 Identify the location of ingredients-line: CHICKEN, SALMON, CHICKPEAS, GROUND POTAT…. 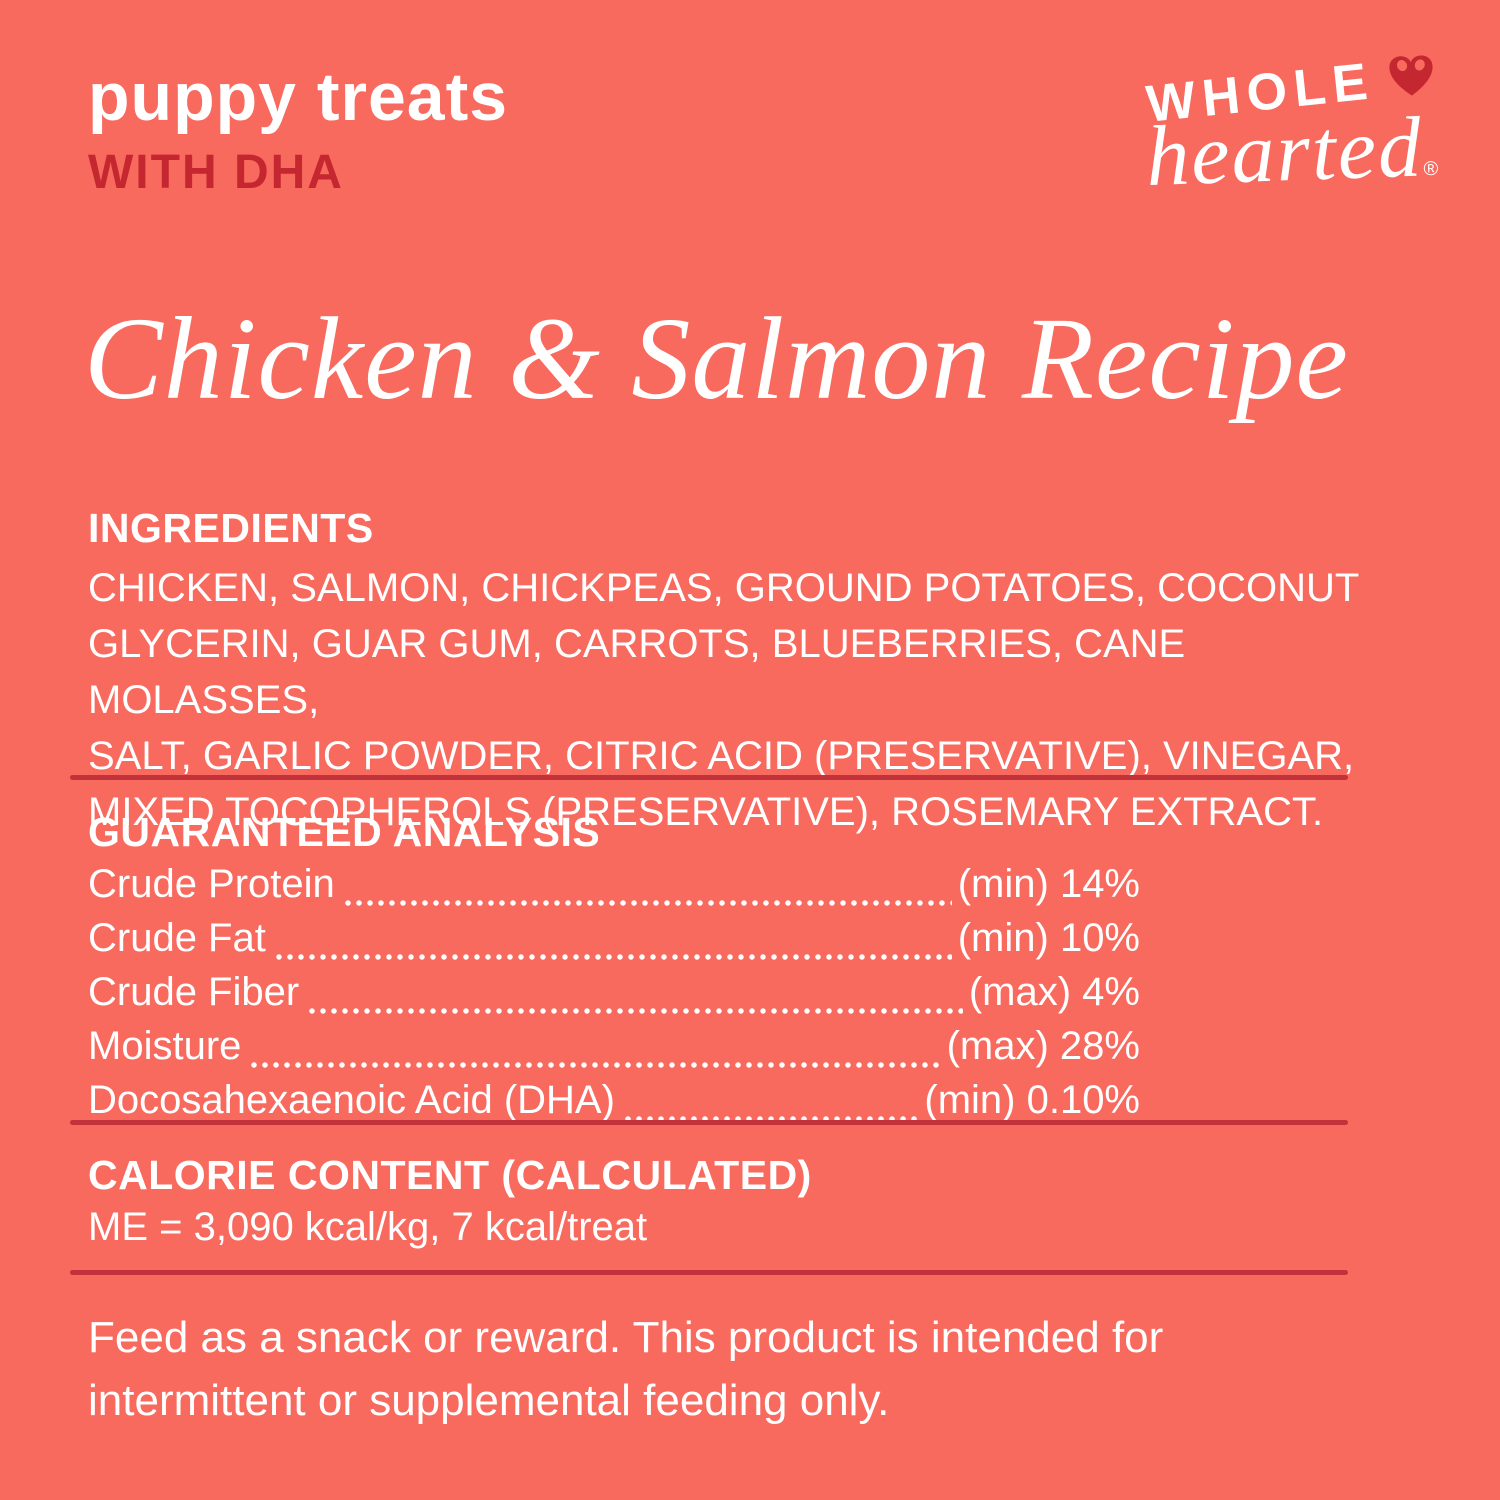
(724, 588).